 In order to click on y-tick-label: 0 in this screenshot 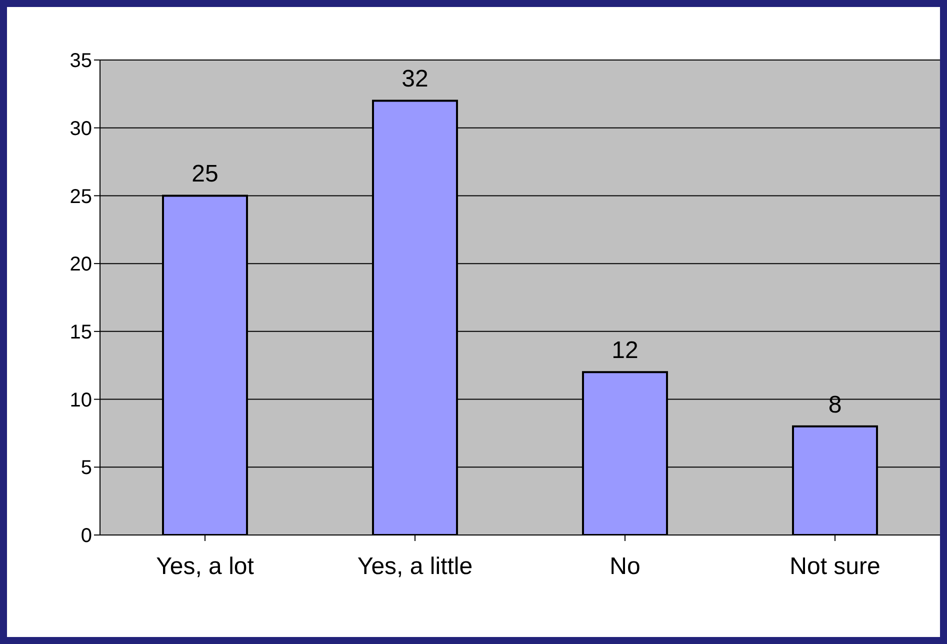, I will do `click(86, 536)`.